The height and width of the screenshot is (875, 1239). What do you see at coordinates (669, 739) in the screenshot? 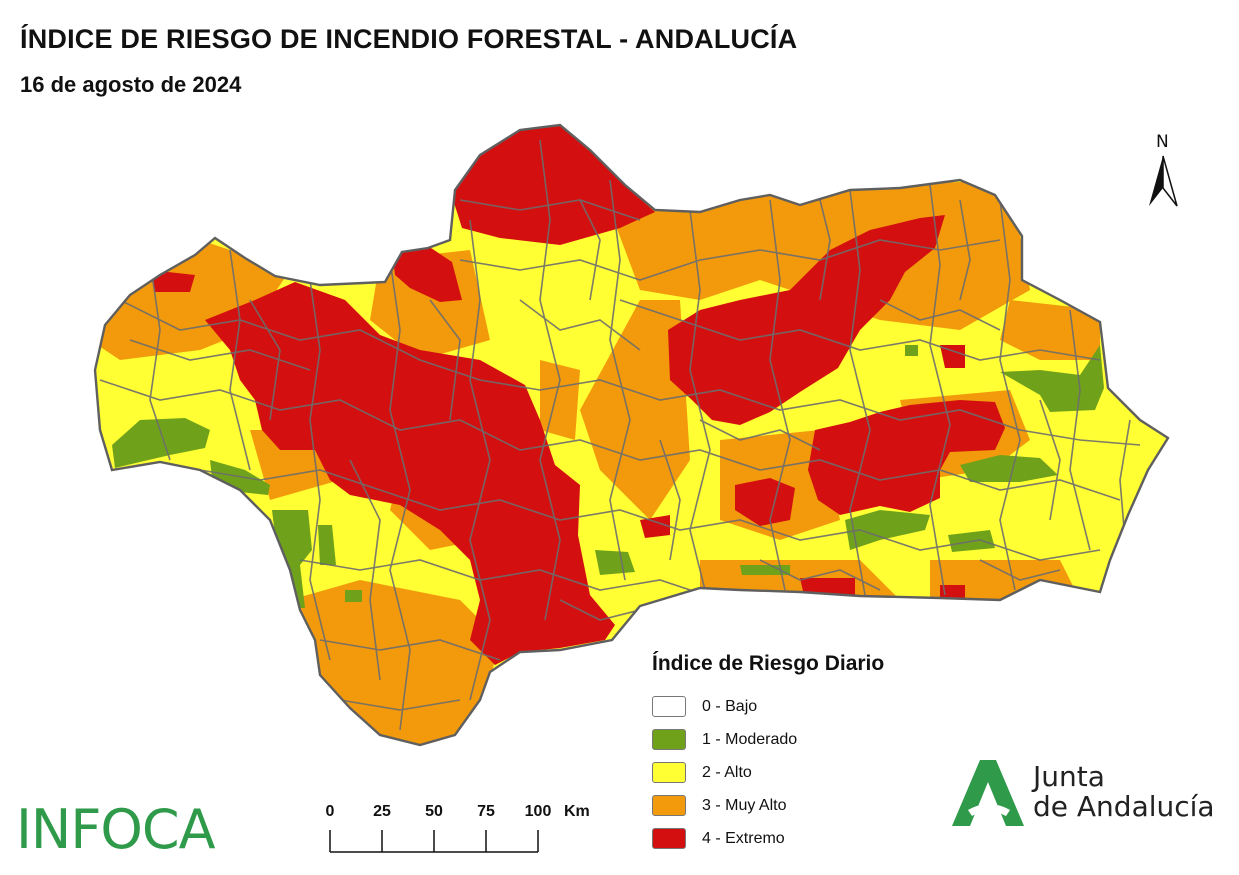
I see `legend-swatch-moderado` at bounding box center [669, 739].